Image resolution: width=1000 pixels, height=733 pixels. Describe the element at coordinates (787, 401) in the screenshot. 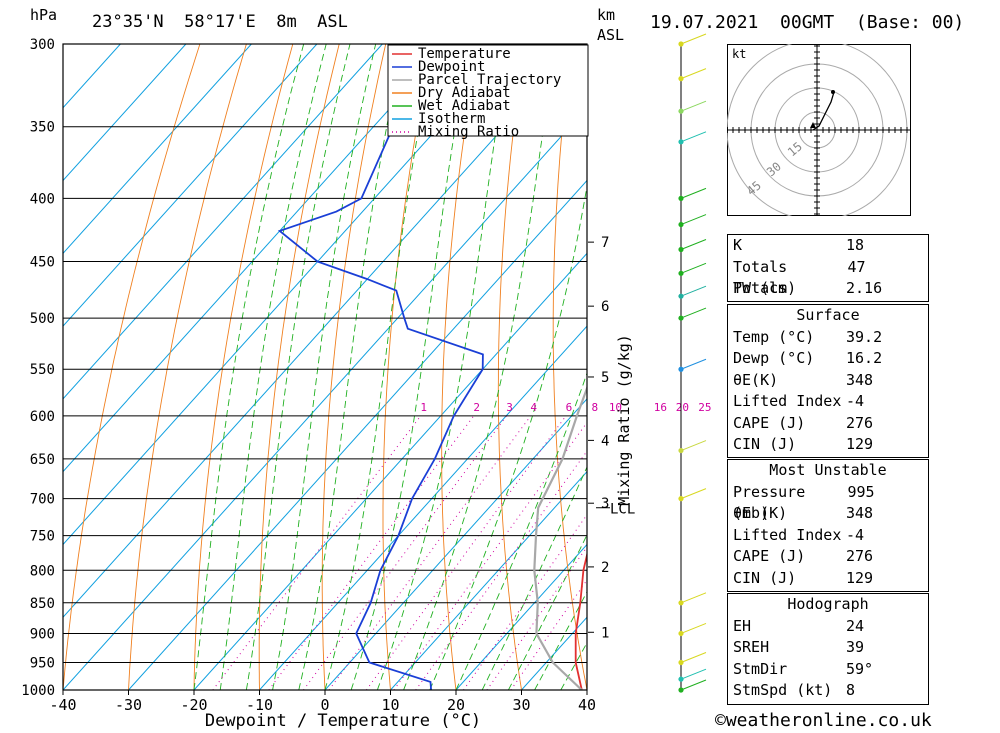

I see `surface-label: Lifted Index` at that location.